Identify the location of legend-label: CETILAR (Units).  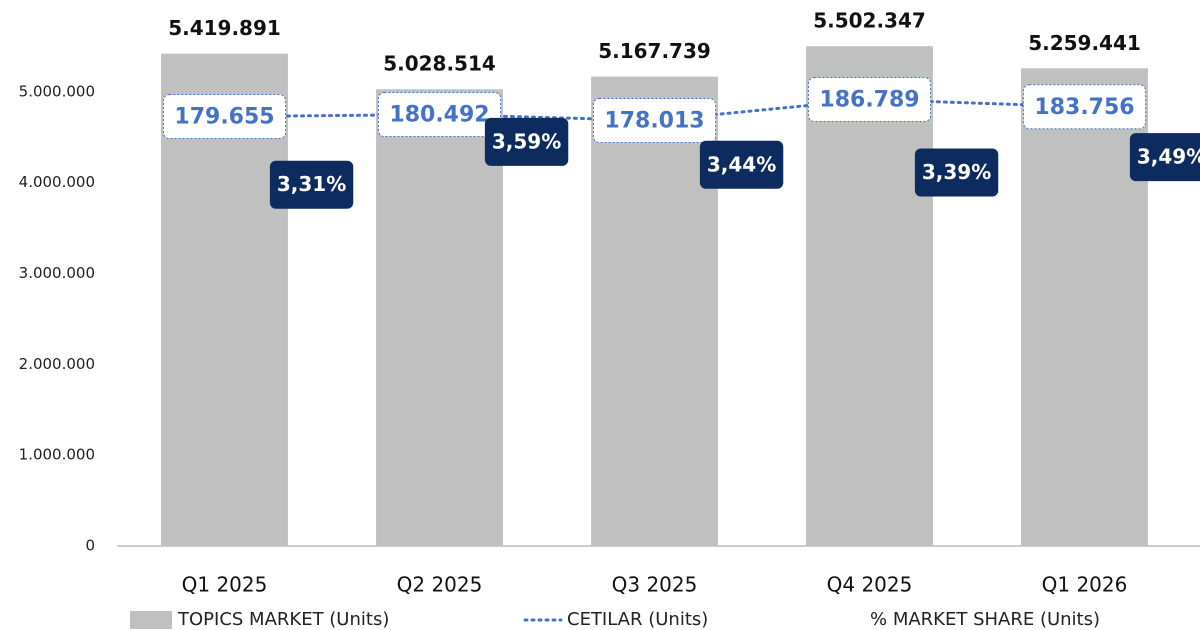
(637, 619).